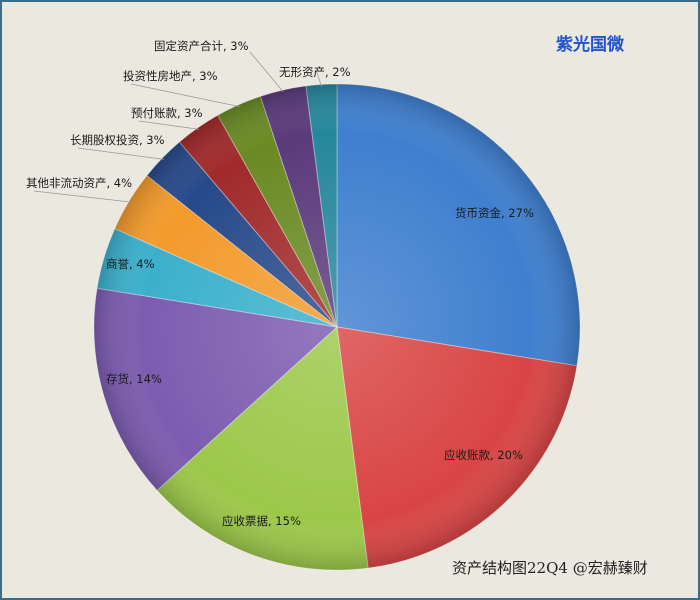 This screenshot has width=700, height=600. What do you see at coordinates (167, 113) in the screenshot?
I see `slice-label: 预付账款, 3%` at bounding box center [167, 113].